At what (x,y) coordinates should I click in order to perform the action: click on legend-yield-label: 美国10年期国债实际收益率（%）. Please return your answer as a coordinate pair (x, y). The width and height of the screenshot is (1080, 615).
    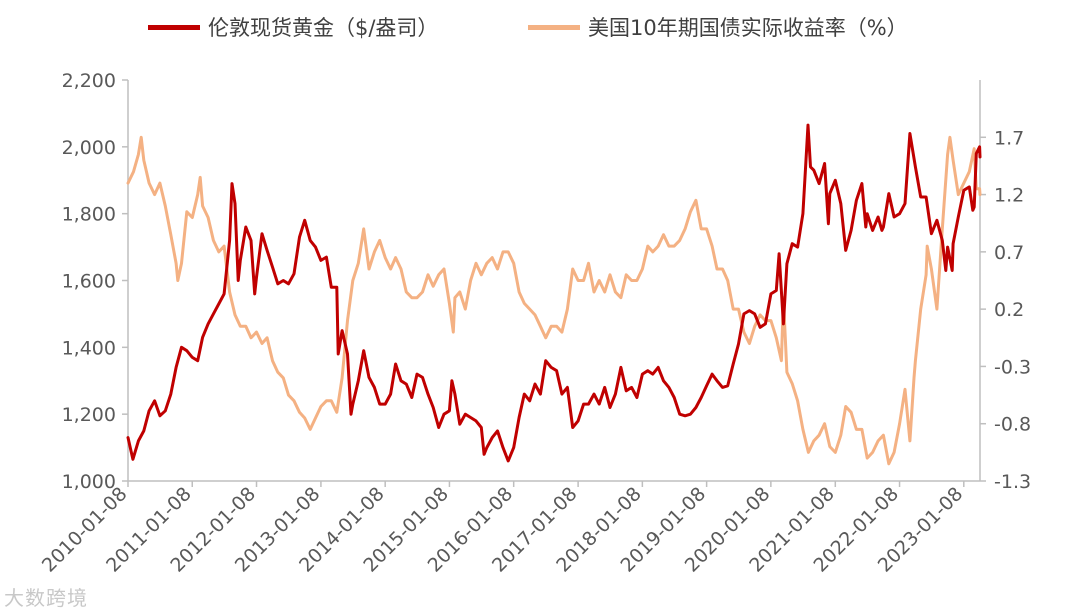
    Looking at the image, I should click on (748, 28).